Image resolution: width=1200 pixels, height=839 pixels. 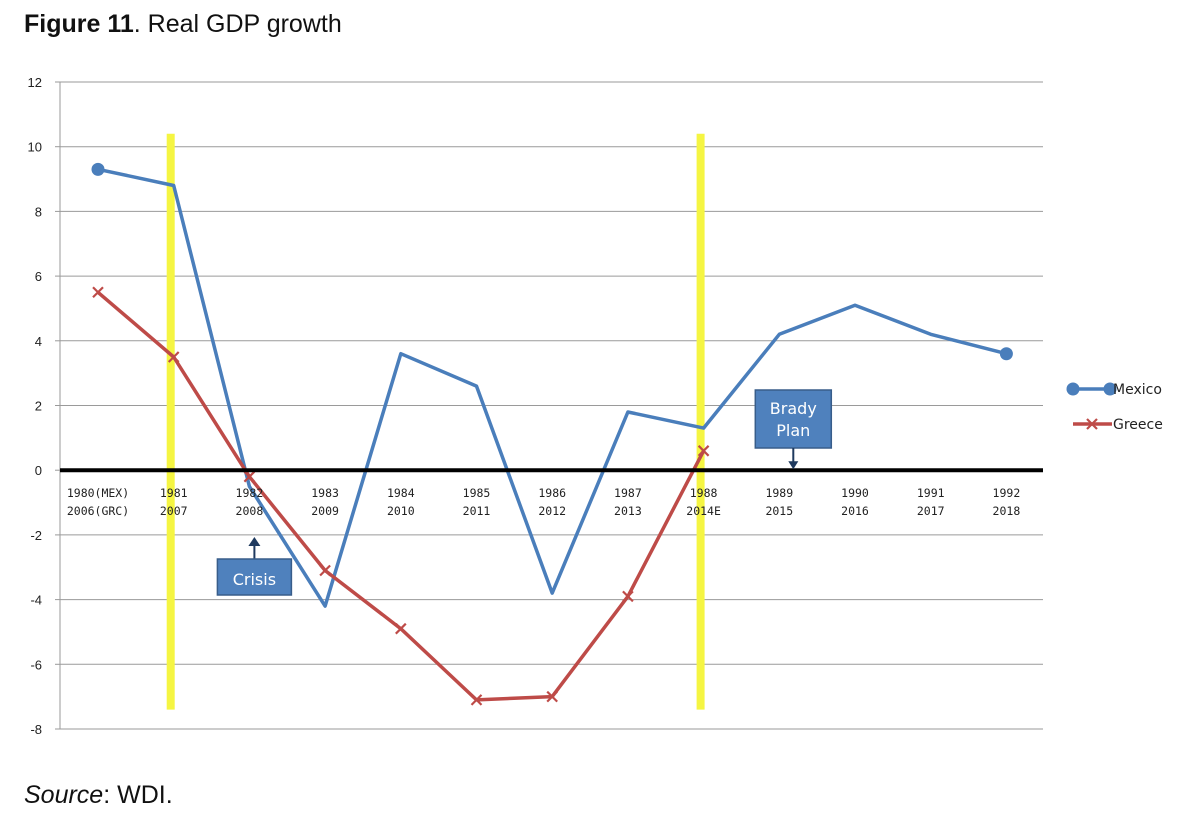 I want to click on y-axis-ticks: 12 10 8 6 4 2 0 -2 -4 -6 -8, so click(x=35, y=406).